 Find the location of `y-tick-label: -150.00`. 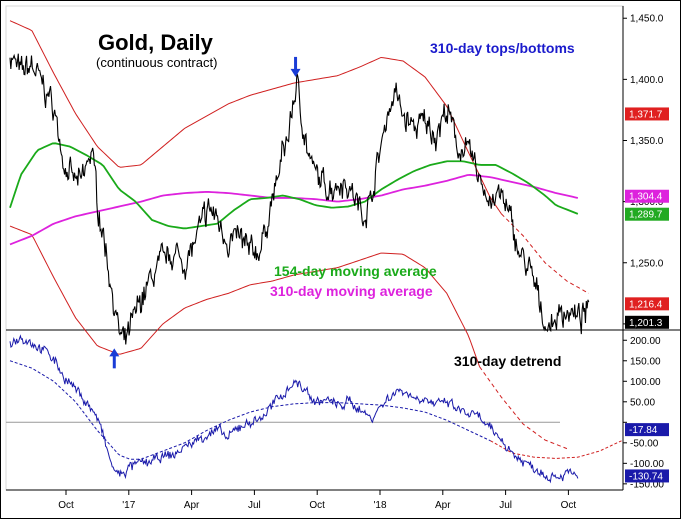

y-tick-label: -150.00 is located at coordinates (647, 484).